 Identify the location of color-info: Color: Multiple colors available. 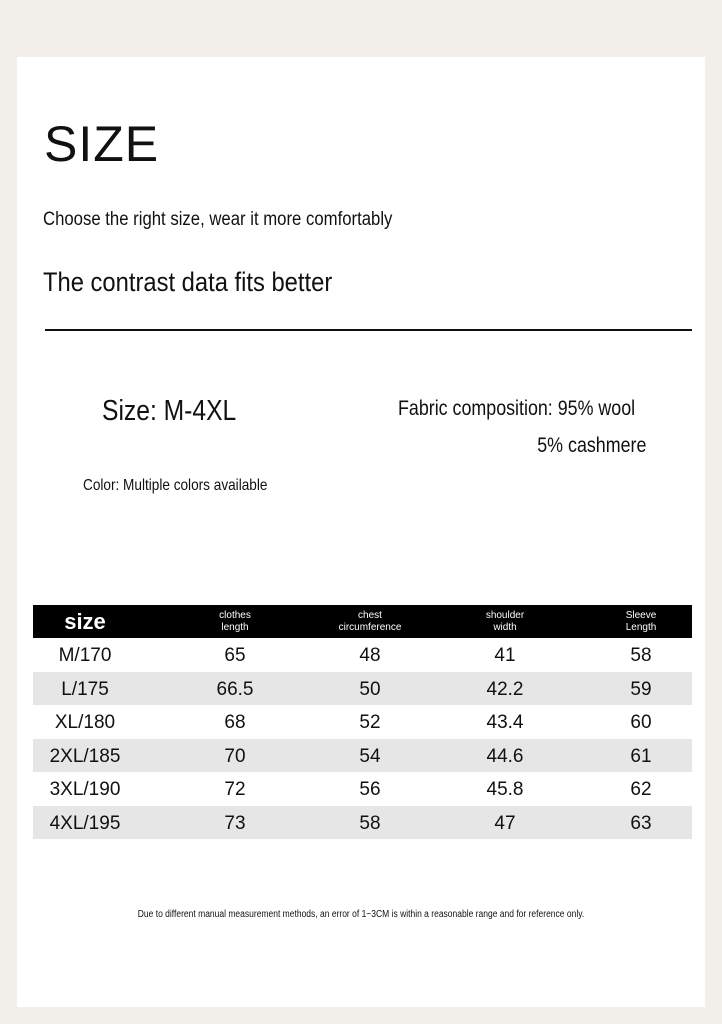
(175, 485).